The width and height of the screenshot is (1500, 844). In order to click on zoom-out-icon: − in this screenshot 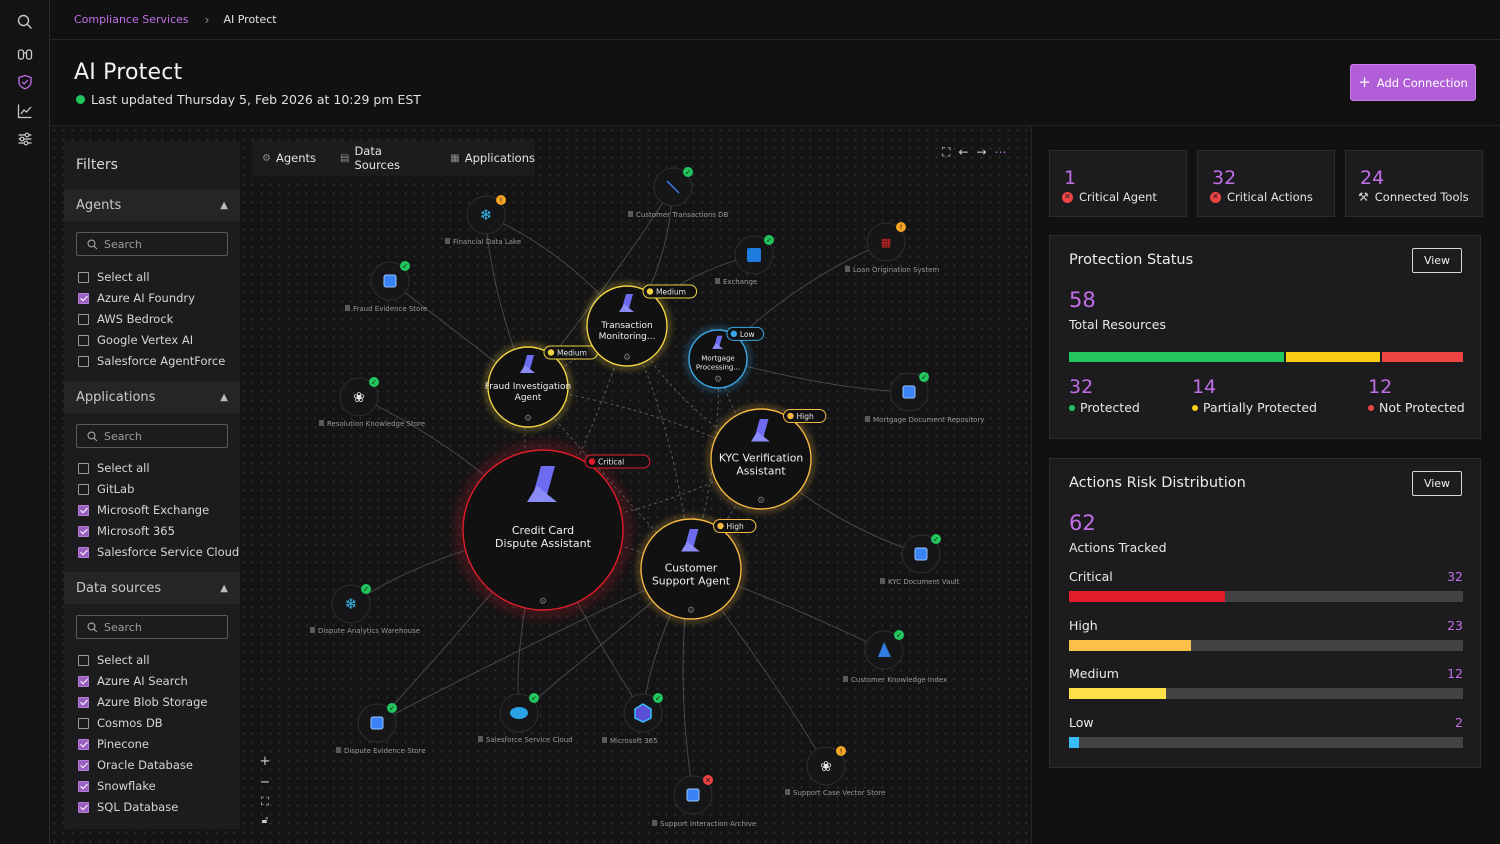, I will do `click(265, 782)`.